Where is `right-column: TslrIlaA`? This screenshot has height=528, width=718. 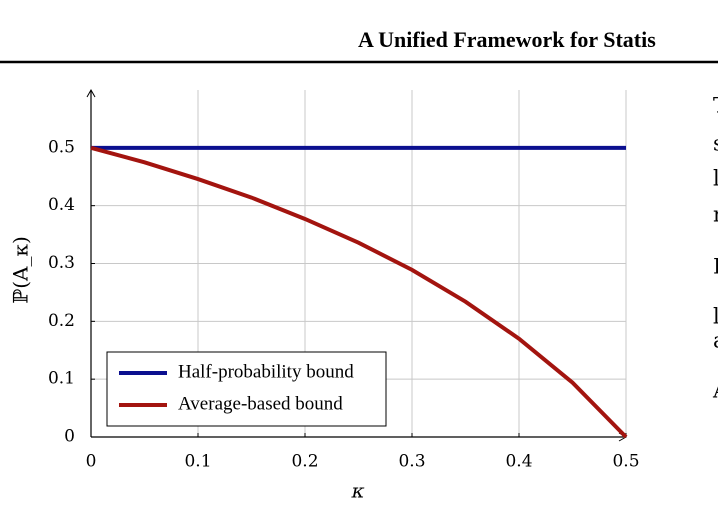 right-column: TslrIlaA is located at coordinates (715, 248).